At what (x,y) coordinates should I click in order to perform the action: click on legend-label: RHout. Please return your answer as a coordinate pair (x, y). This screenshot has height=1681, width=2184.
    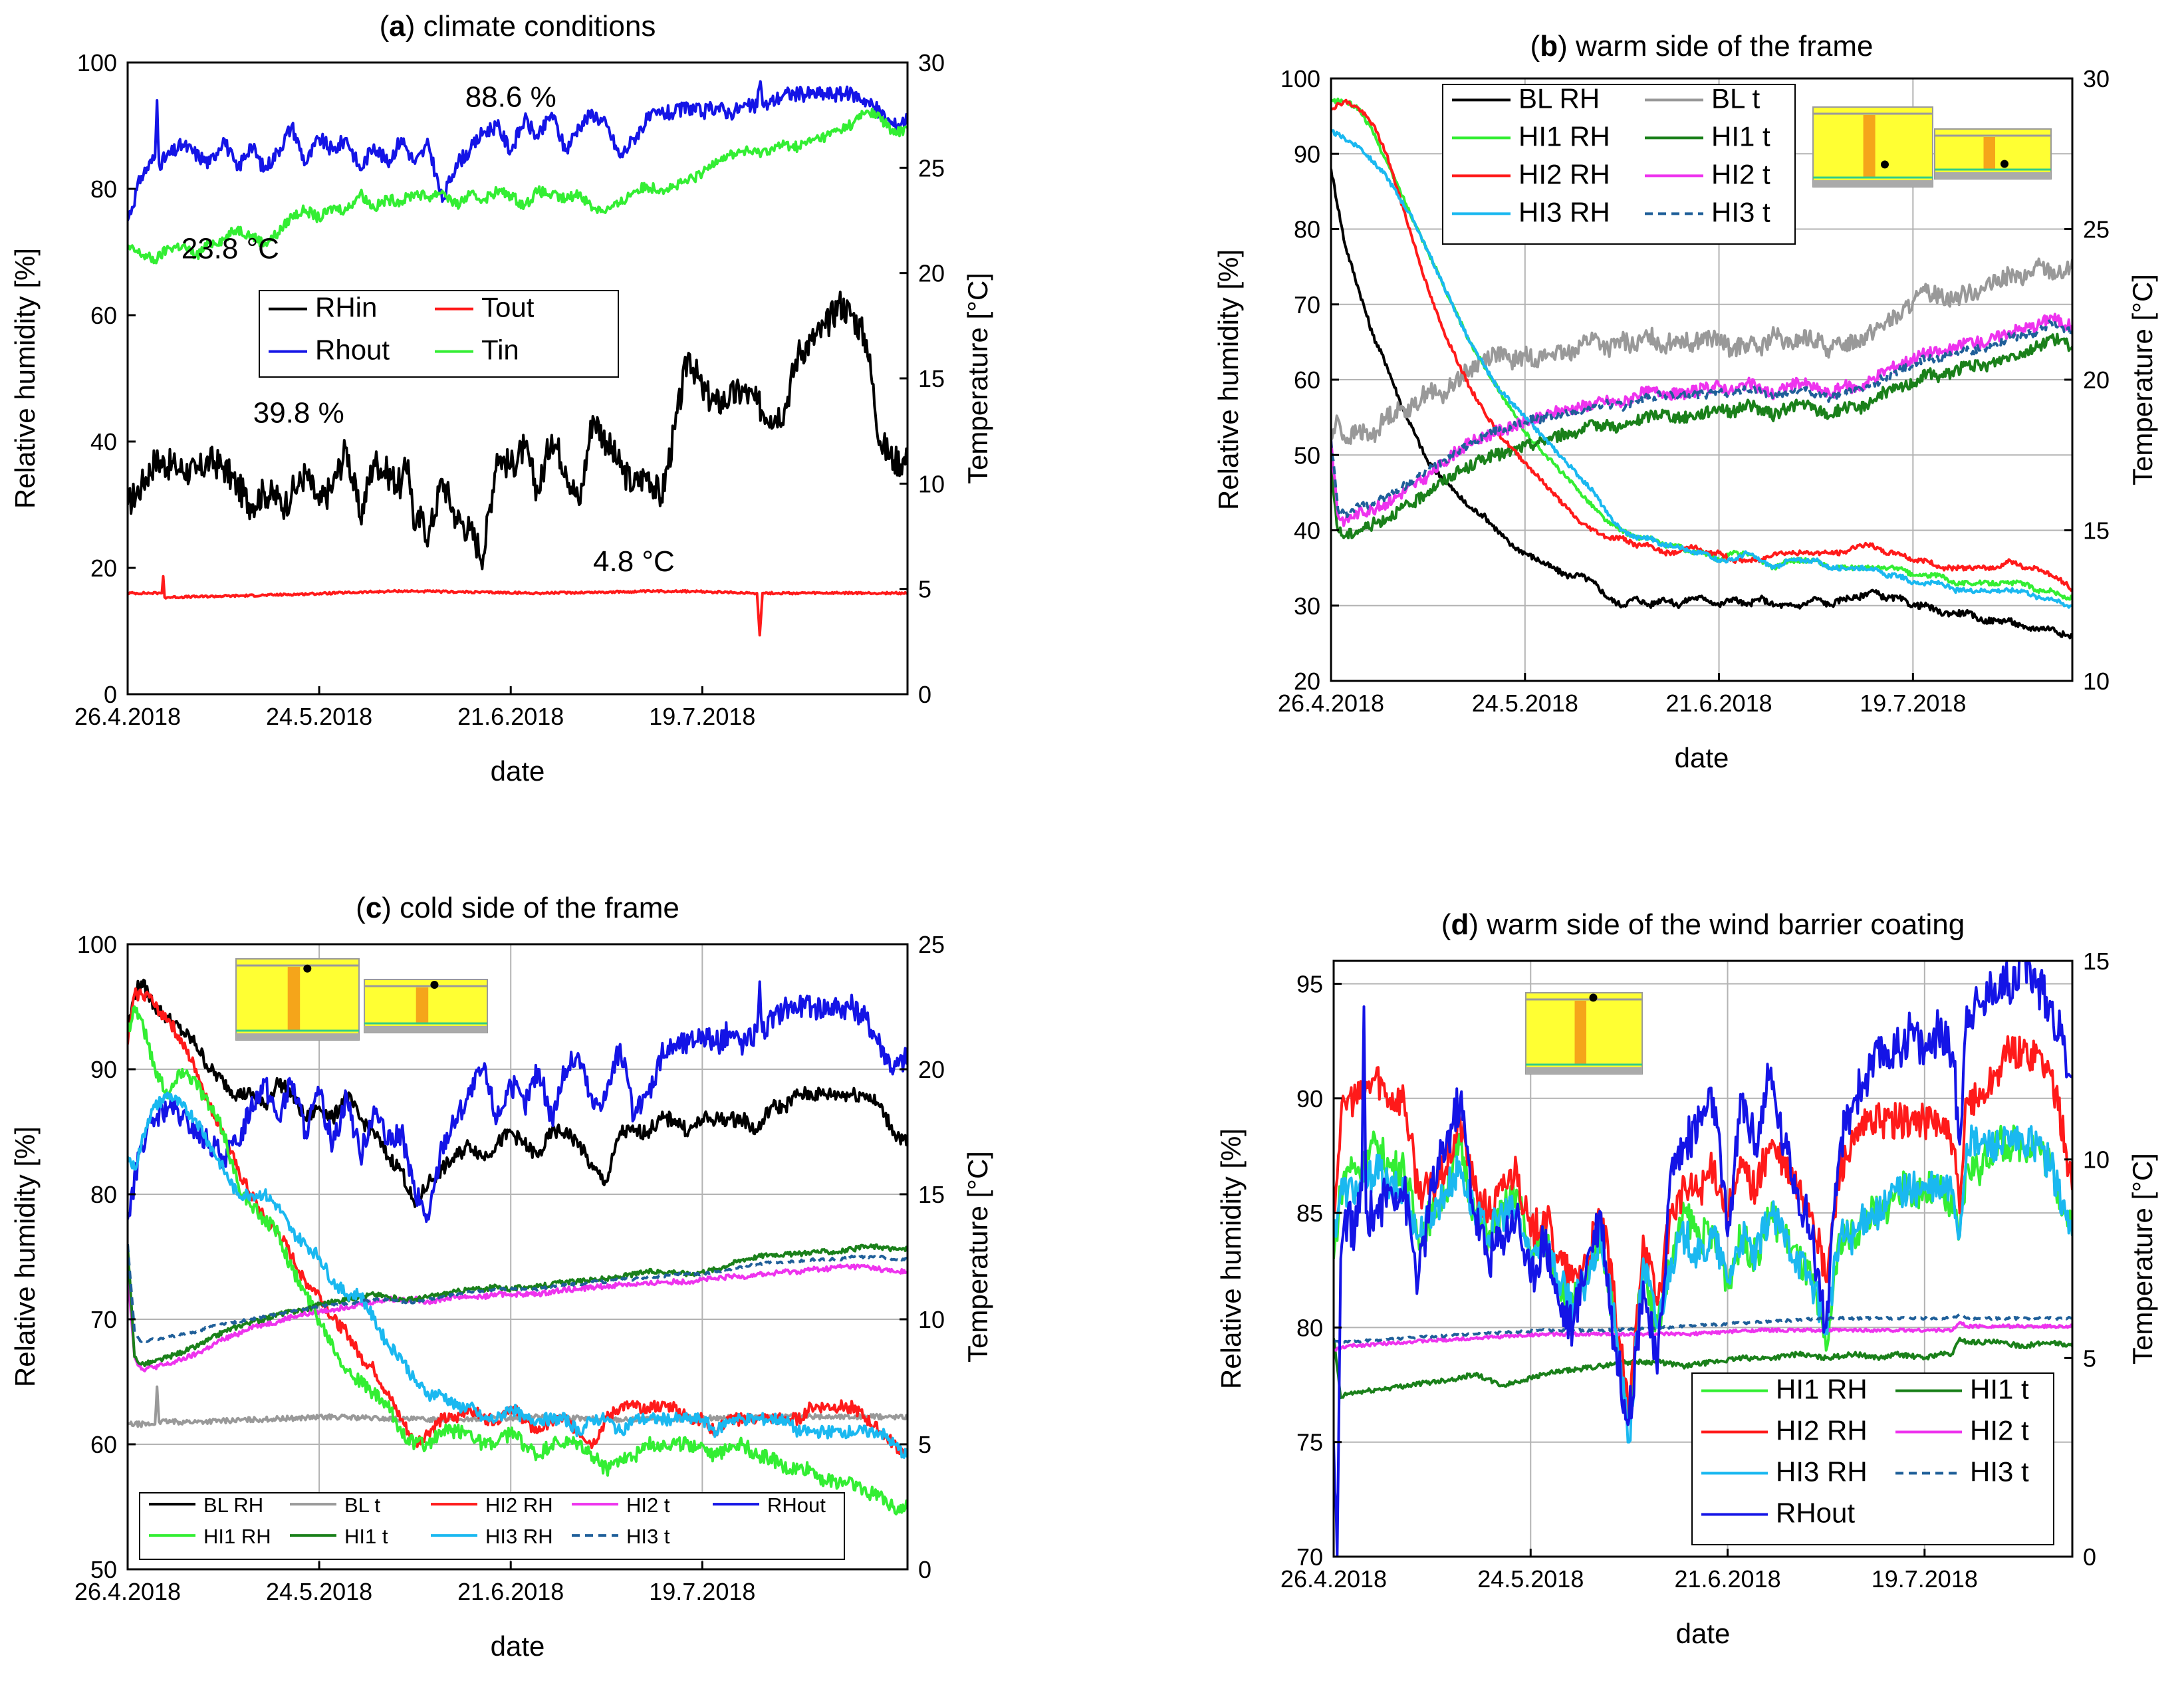
    Looking at the image, I should click on (1815, 1513).